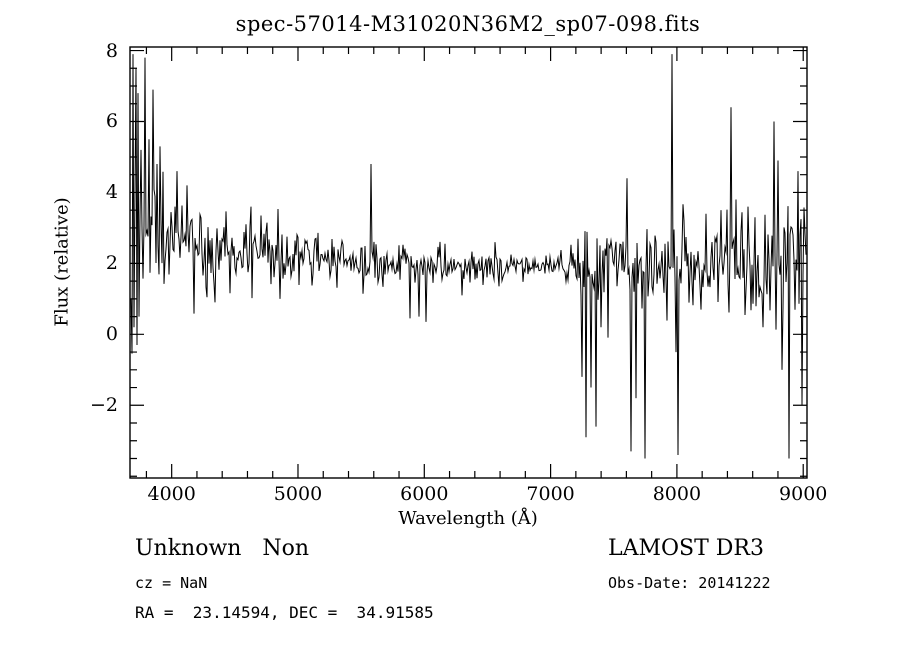 This screenshot has height=649, width=900. What do you see at coordinates (111, 121) in the screenshot?
I see `y-tick-label: 6` at bounding box center [111, 121].